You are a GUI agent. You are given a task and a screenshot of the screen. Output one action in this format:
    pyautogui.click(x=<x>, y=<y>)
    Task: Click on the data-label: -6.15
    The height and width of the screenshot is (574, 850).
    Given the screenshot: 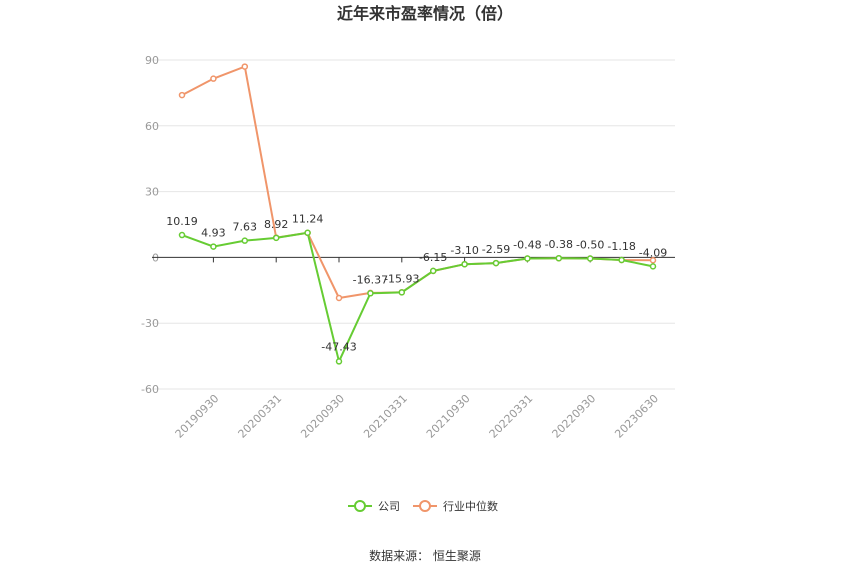 What is the action you would take?
    pyautogui.click(x=433, y=257)
    